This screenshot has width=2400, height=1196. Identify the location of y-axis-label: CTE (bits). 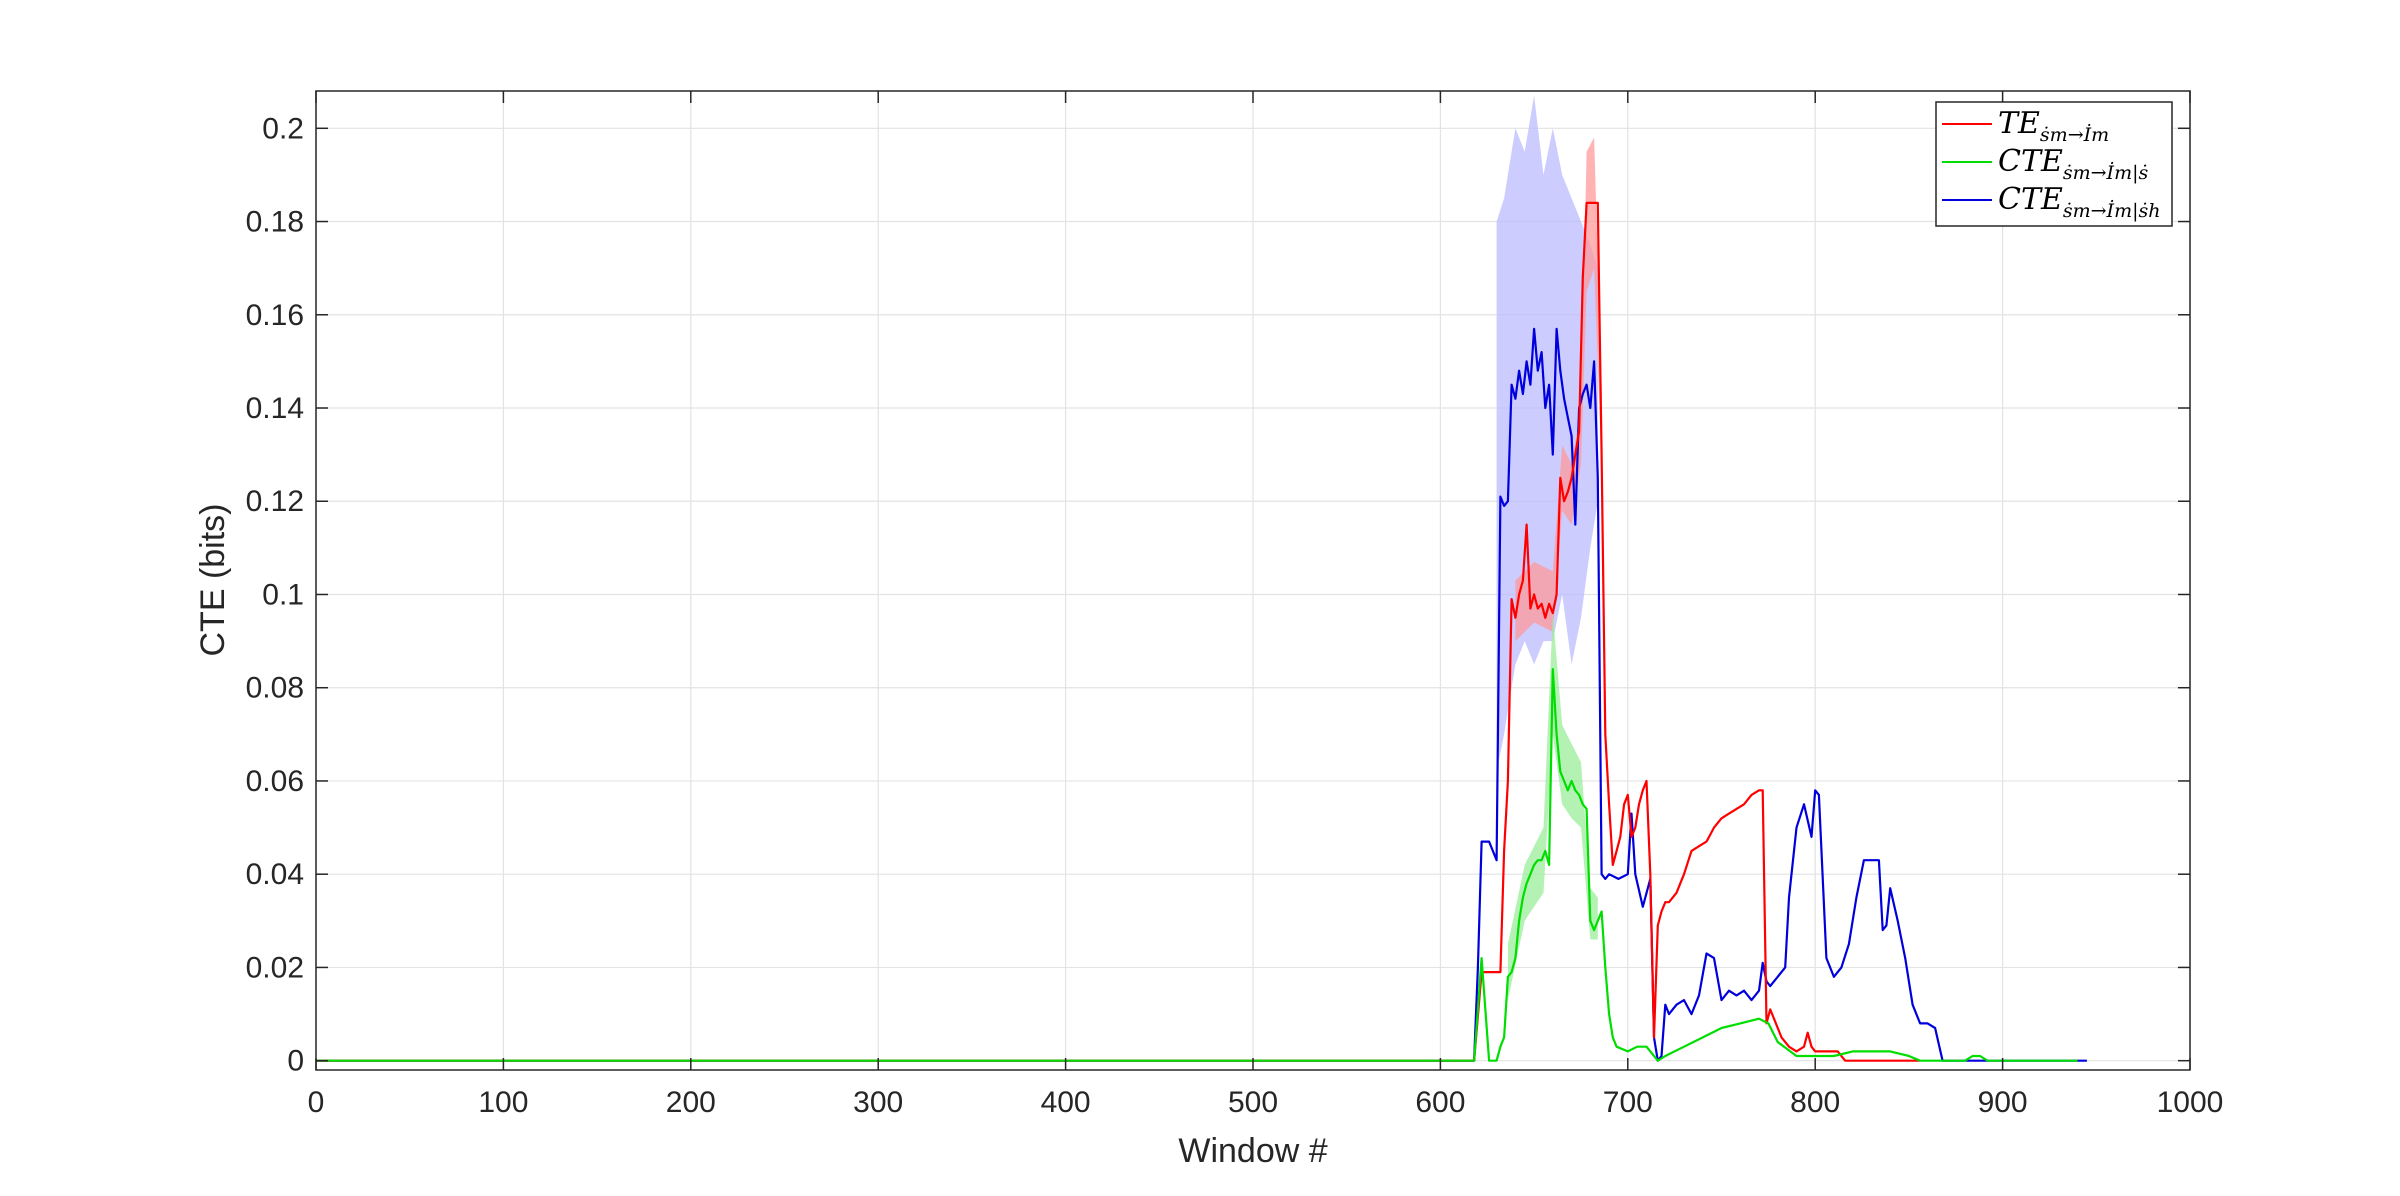
(213, 580).